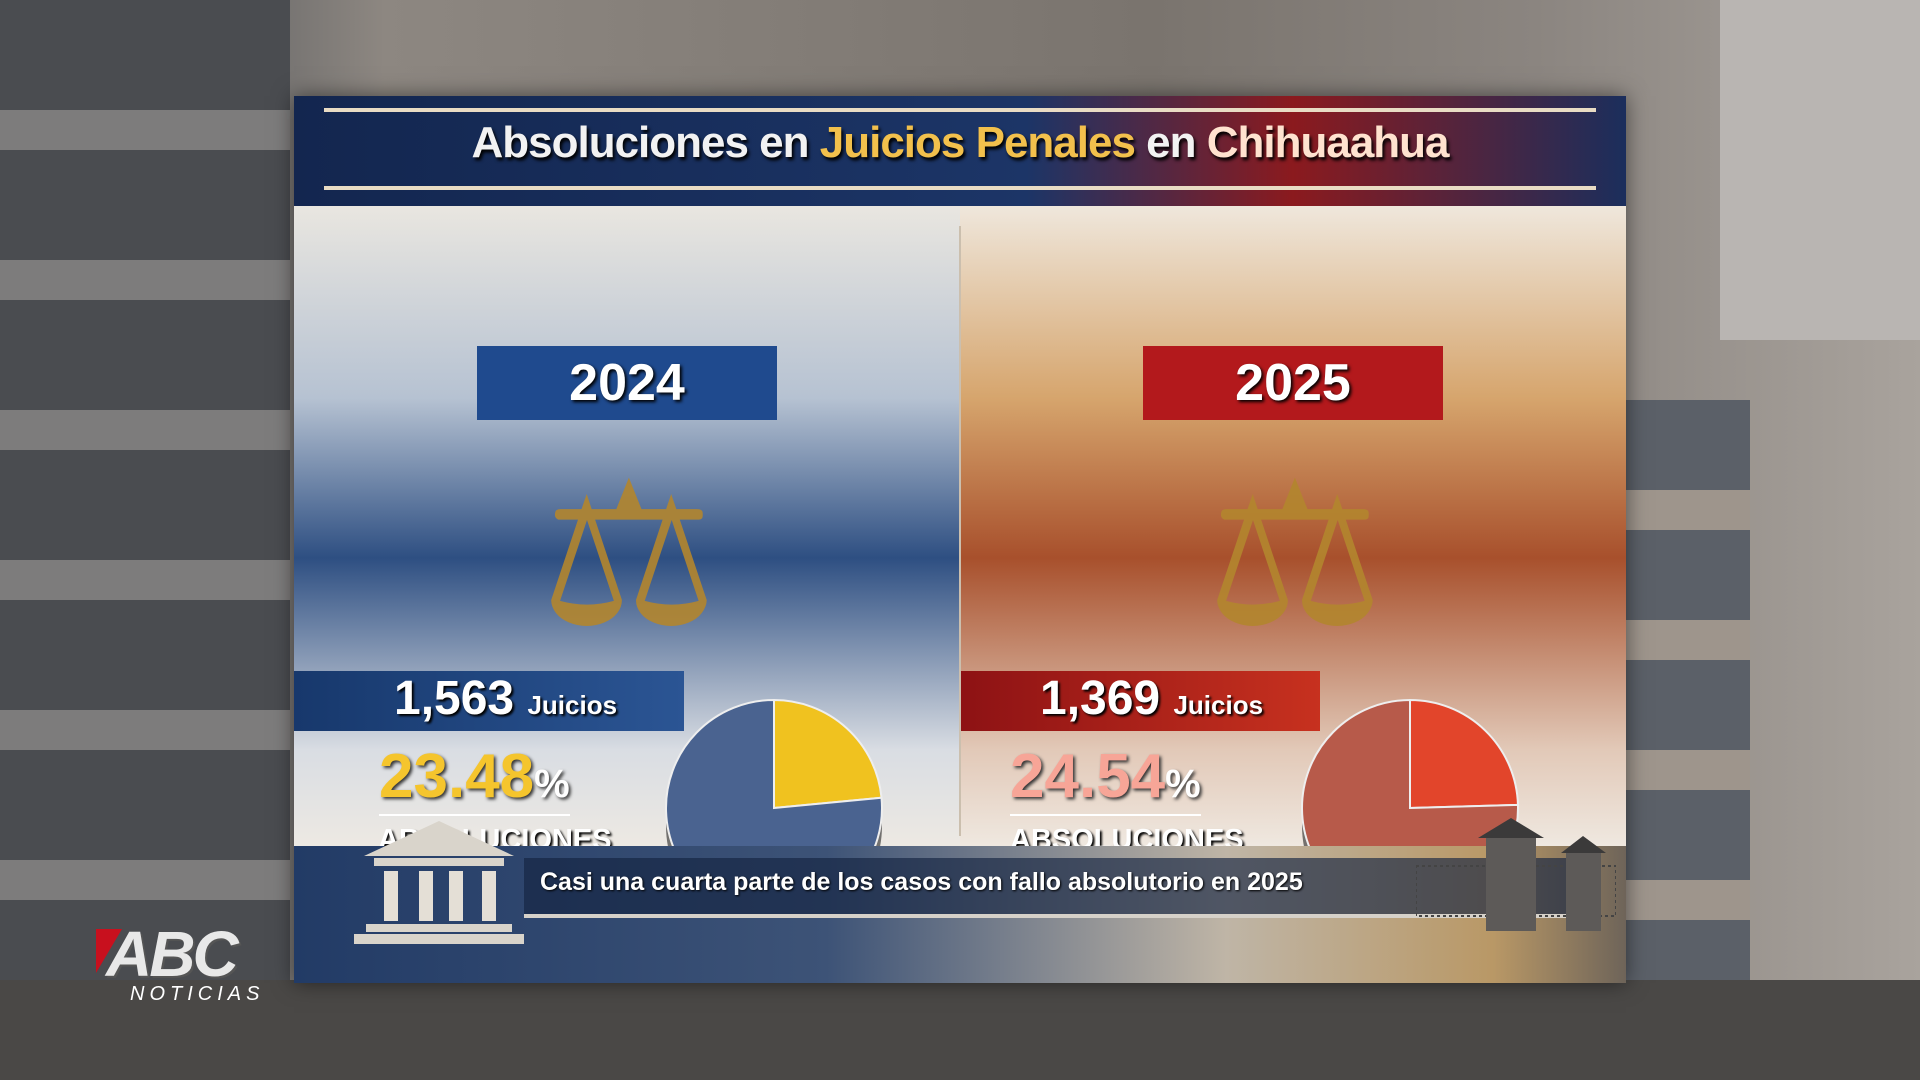 The width and height of the screenshot is (1920, 1080). Describe the element at coordinates (960, 1030) in the screenshot. I see `background-ground` at that location.